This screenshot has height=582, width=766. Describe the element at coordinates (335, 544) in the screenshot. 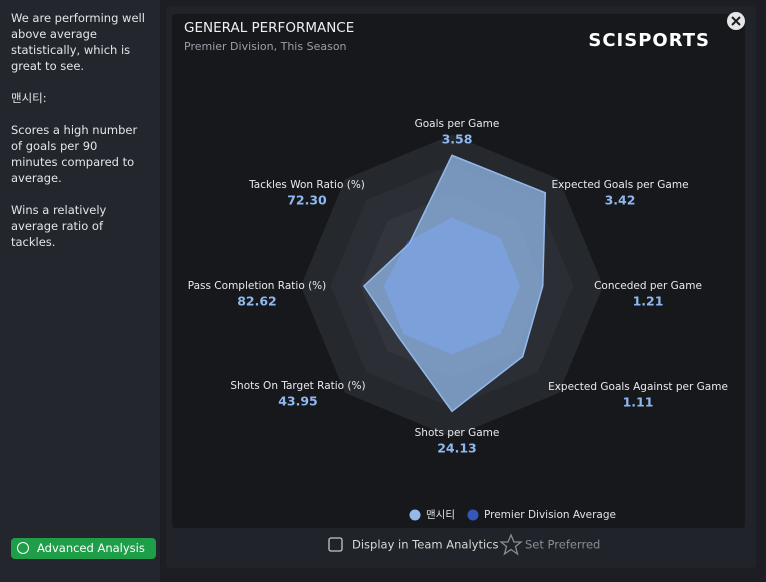

I see `checkbox` at that location.